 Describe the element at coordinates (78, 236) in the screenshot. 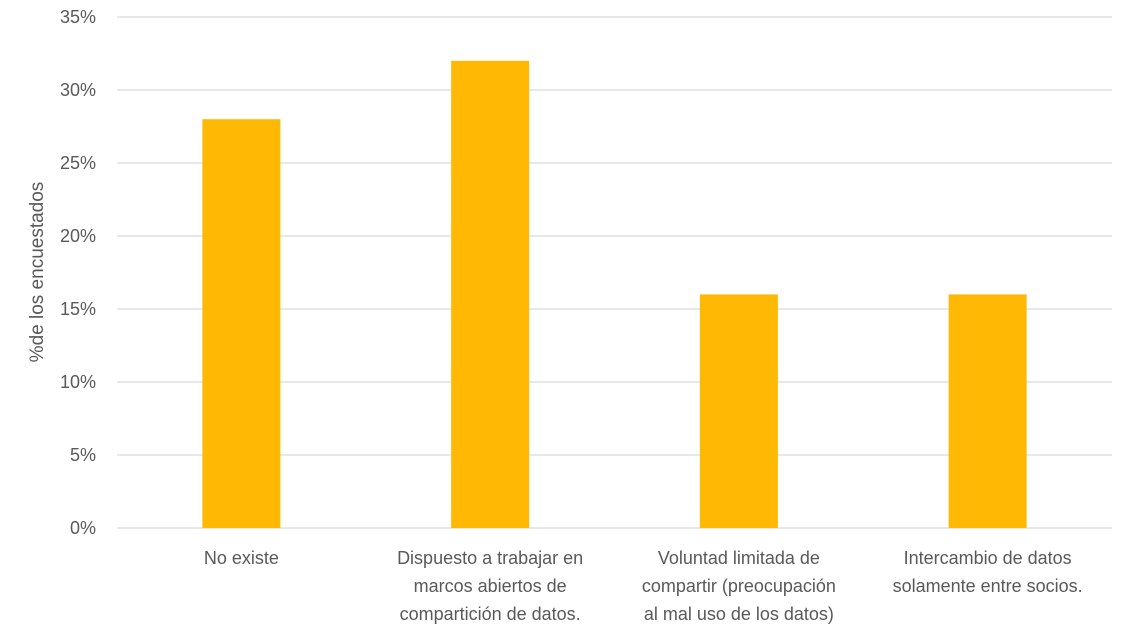

I see `y-tick-label: 20%` at that location.